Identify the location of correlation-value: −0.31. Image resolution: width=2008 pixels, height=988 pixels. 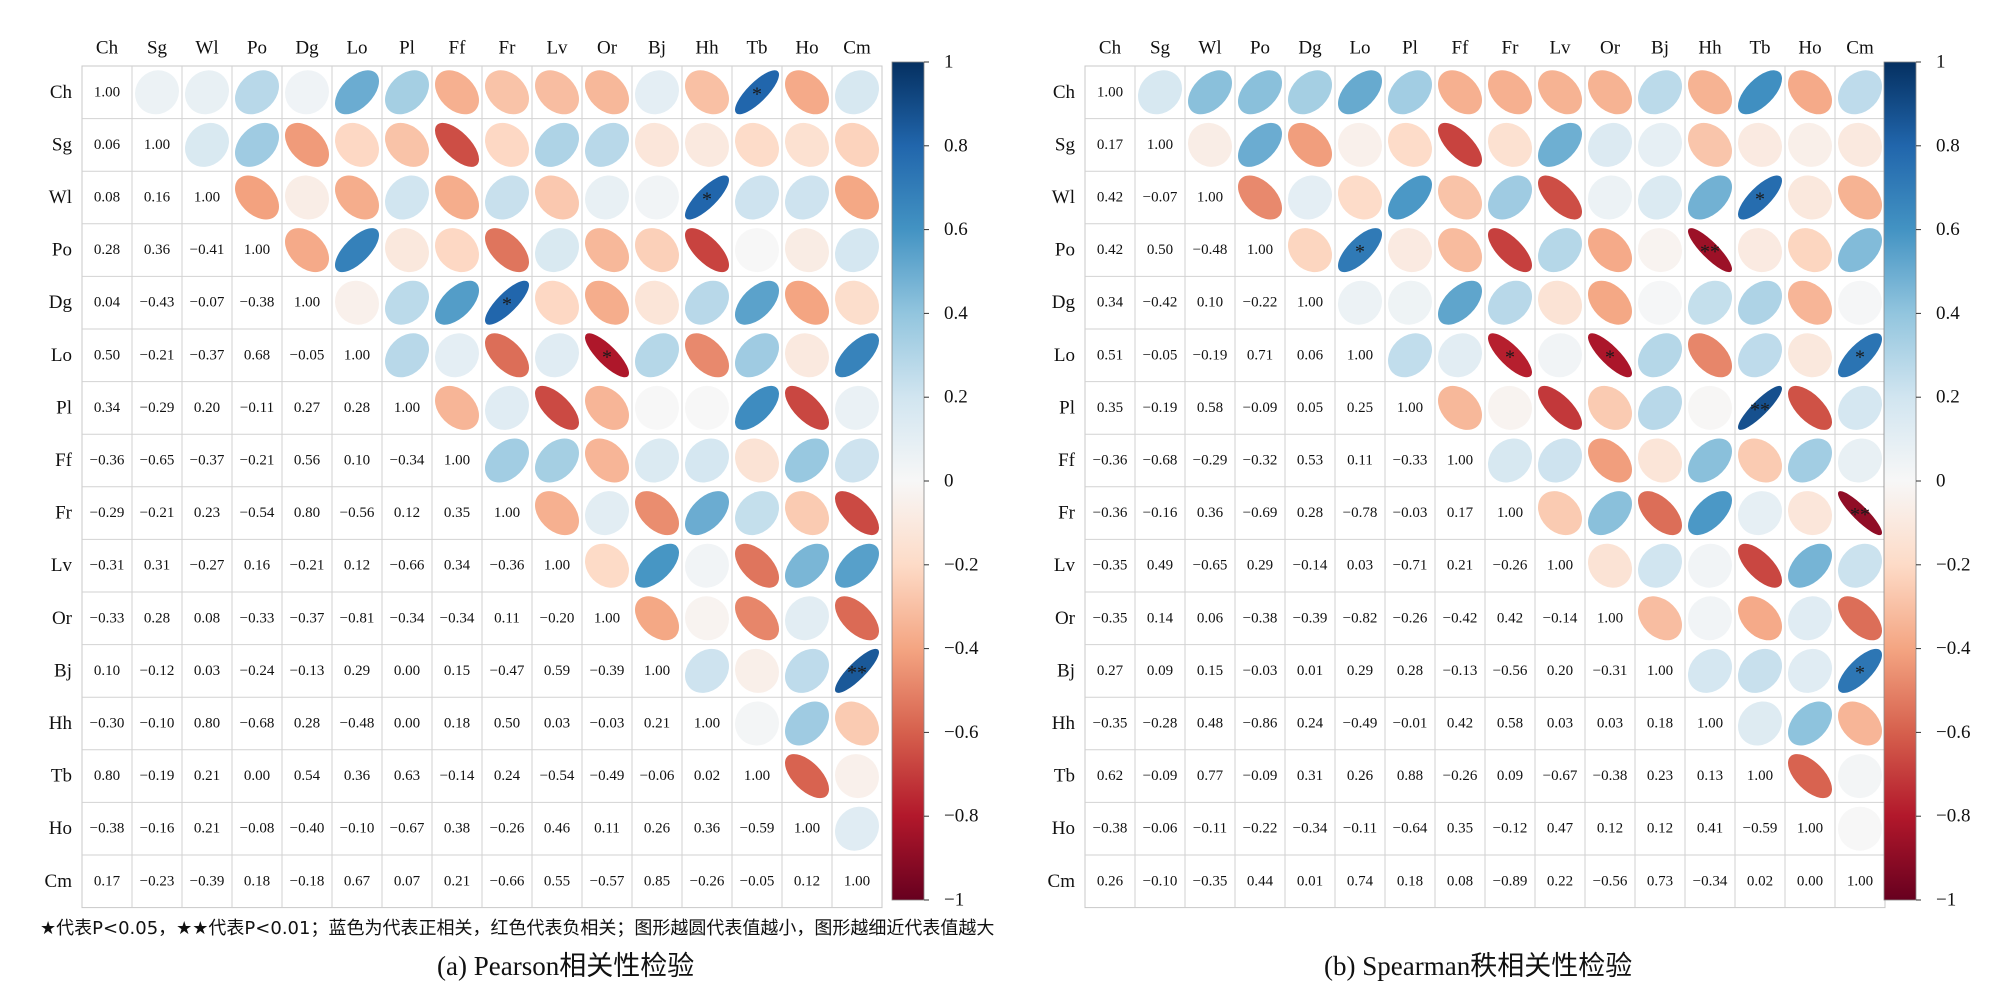
(107, 566).